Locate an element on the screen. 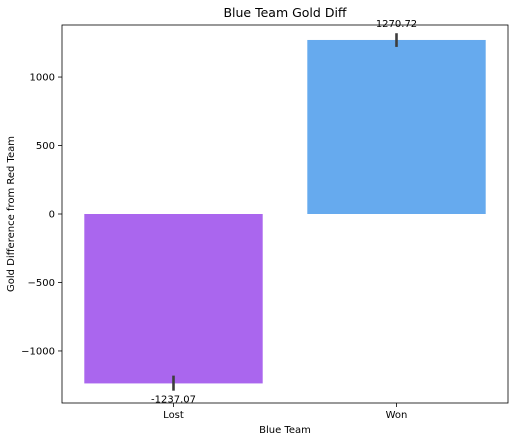  y-tick-label: 1000 is located at coordinates (42, 78).